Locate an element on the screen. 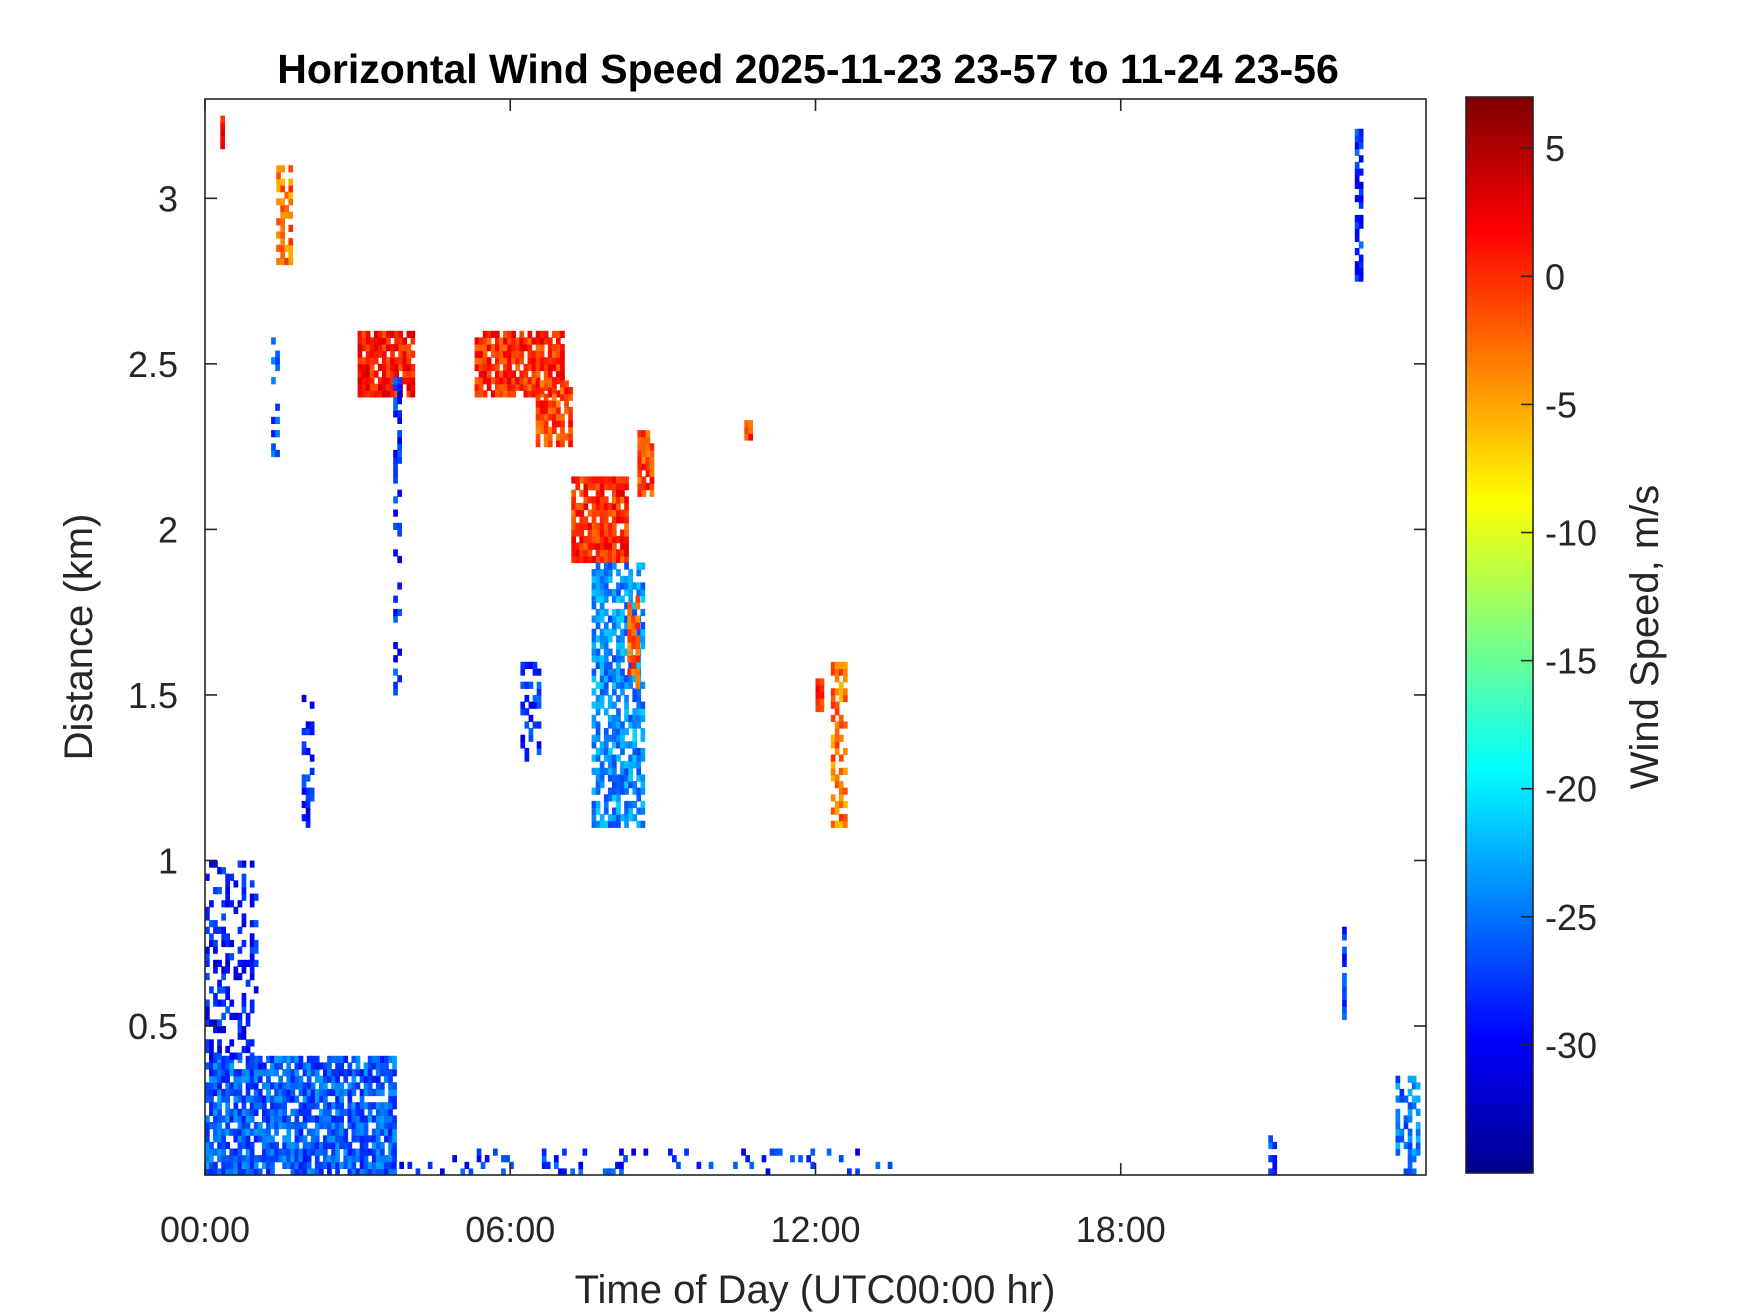  colorbar-tick-label: 0 is located at coordinates (1555, 276).